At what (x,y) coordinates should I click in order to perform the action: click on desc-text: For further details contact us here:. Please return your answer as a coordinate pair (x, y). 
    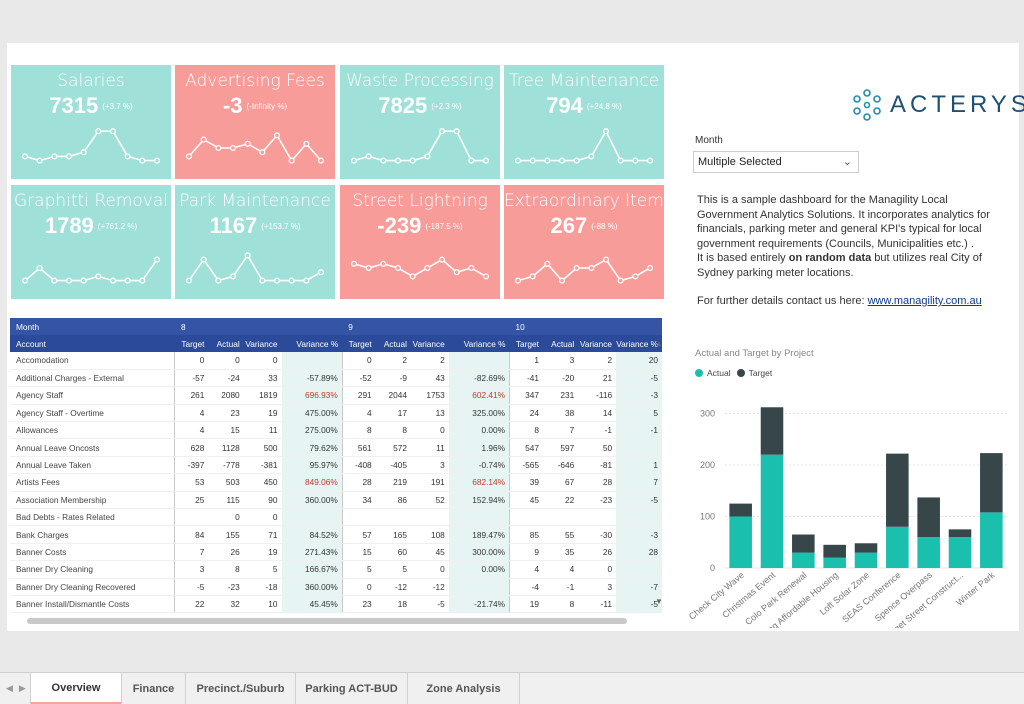
    Looking at the image, I should click on (782, 301).